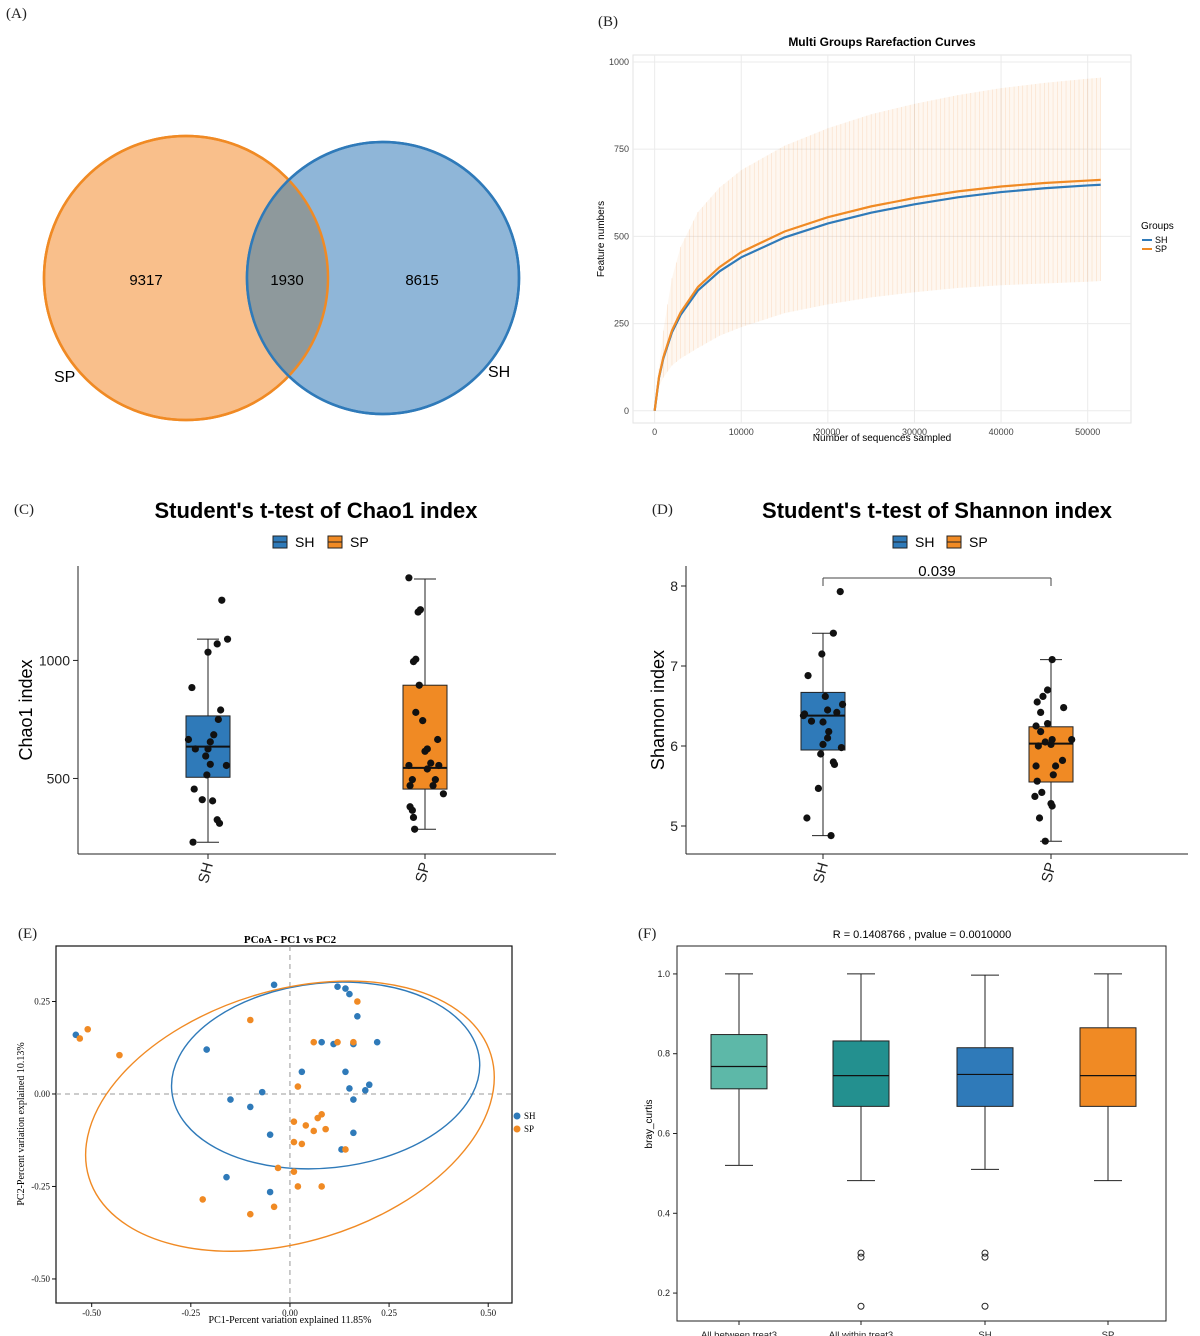  I want to click on panel-label-d: (D), so click(662, 510).